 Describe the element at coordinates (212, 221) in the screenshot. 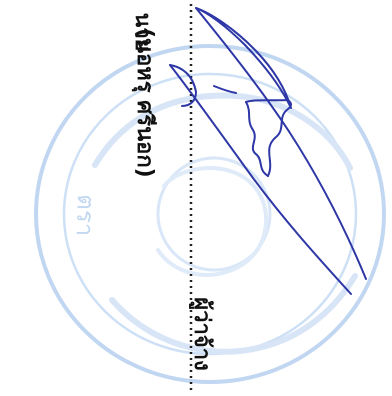

I see `stamp-center-mark` at that location.